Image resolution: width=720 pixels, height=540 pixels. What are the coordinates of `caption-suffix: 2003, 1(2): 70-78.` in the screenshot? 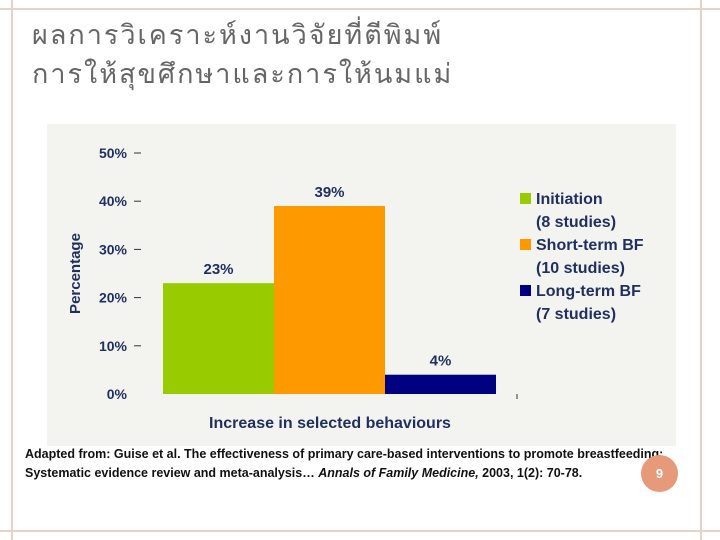 It's located at (532, 473).